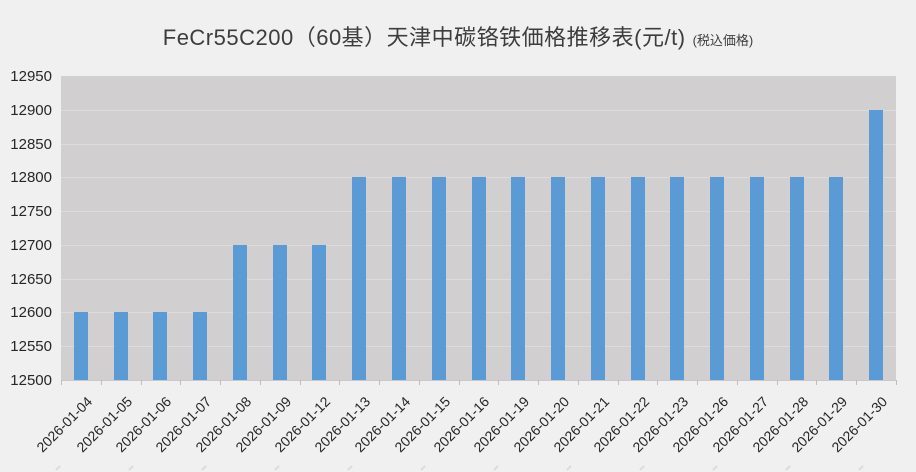 The height and width of the screenshot is (472, 916). What do you see at coordinates (31, 312) in the screenshot?
I see `y-axis-label: 12600` at bounding box center [31, 312].